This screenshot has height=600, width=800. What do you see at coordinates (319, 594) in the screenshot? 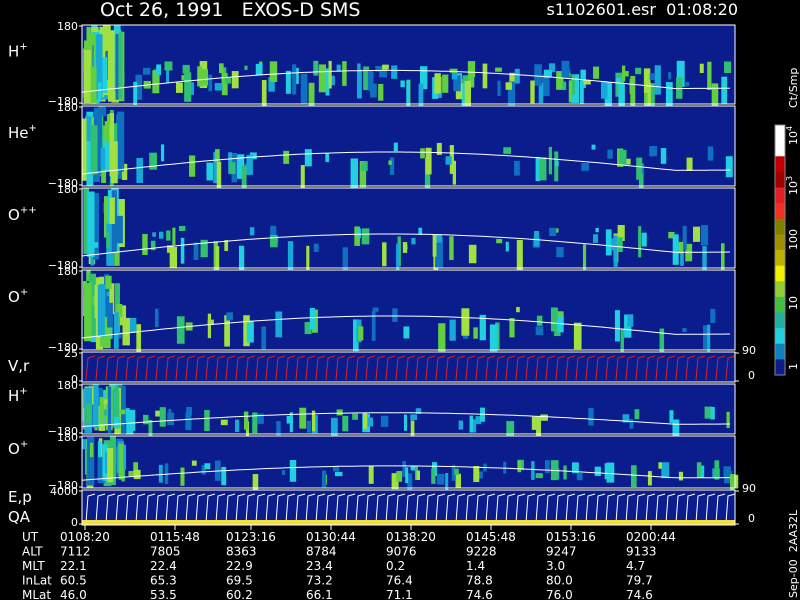
I see `ephemeris-value: 66.1` at bounding box center [319, 594].